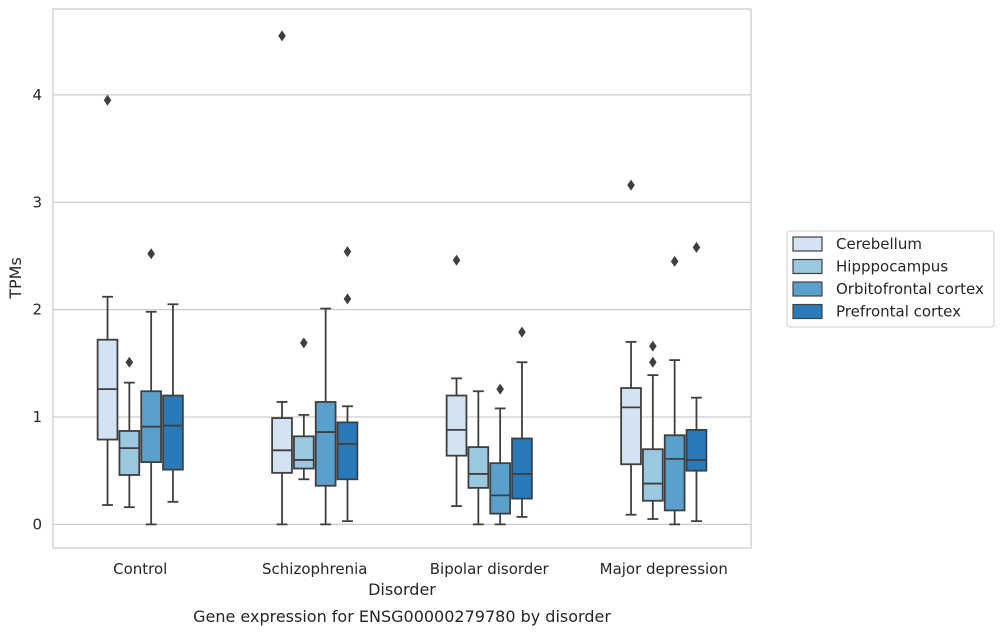 The height and width of the screenshot is (634, 1003). I want to click on legend-label: Hipppocampus, so click(892, 267).